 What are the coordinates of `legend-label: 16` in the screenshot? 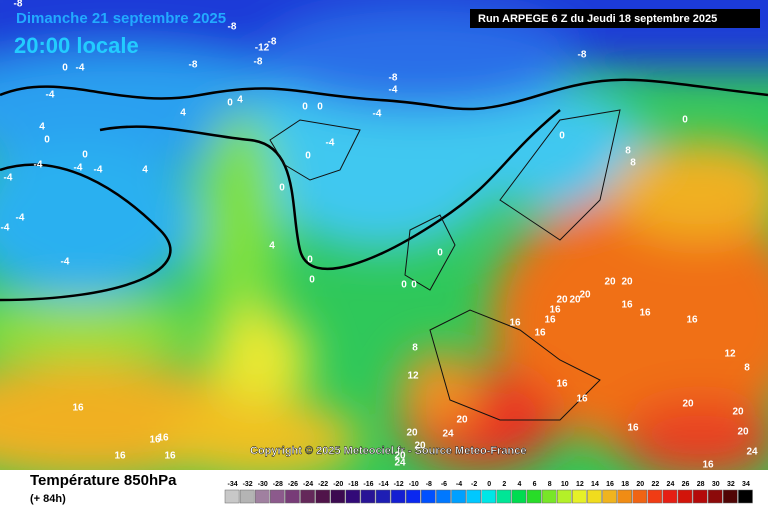 It's located at (610, 484).